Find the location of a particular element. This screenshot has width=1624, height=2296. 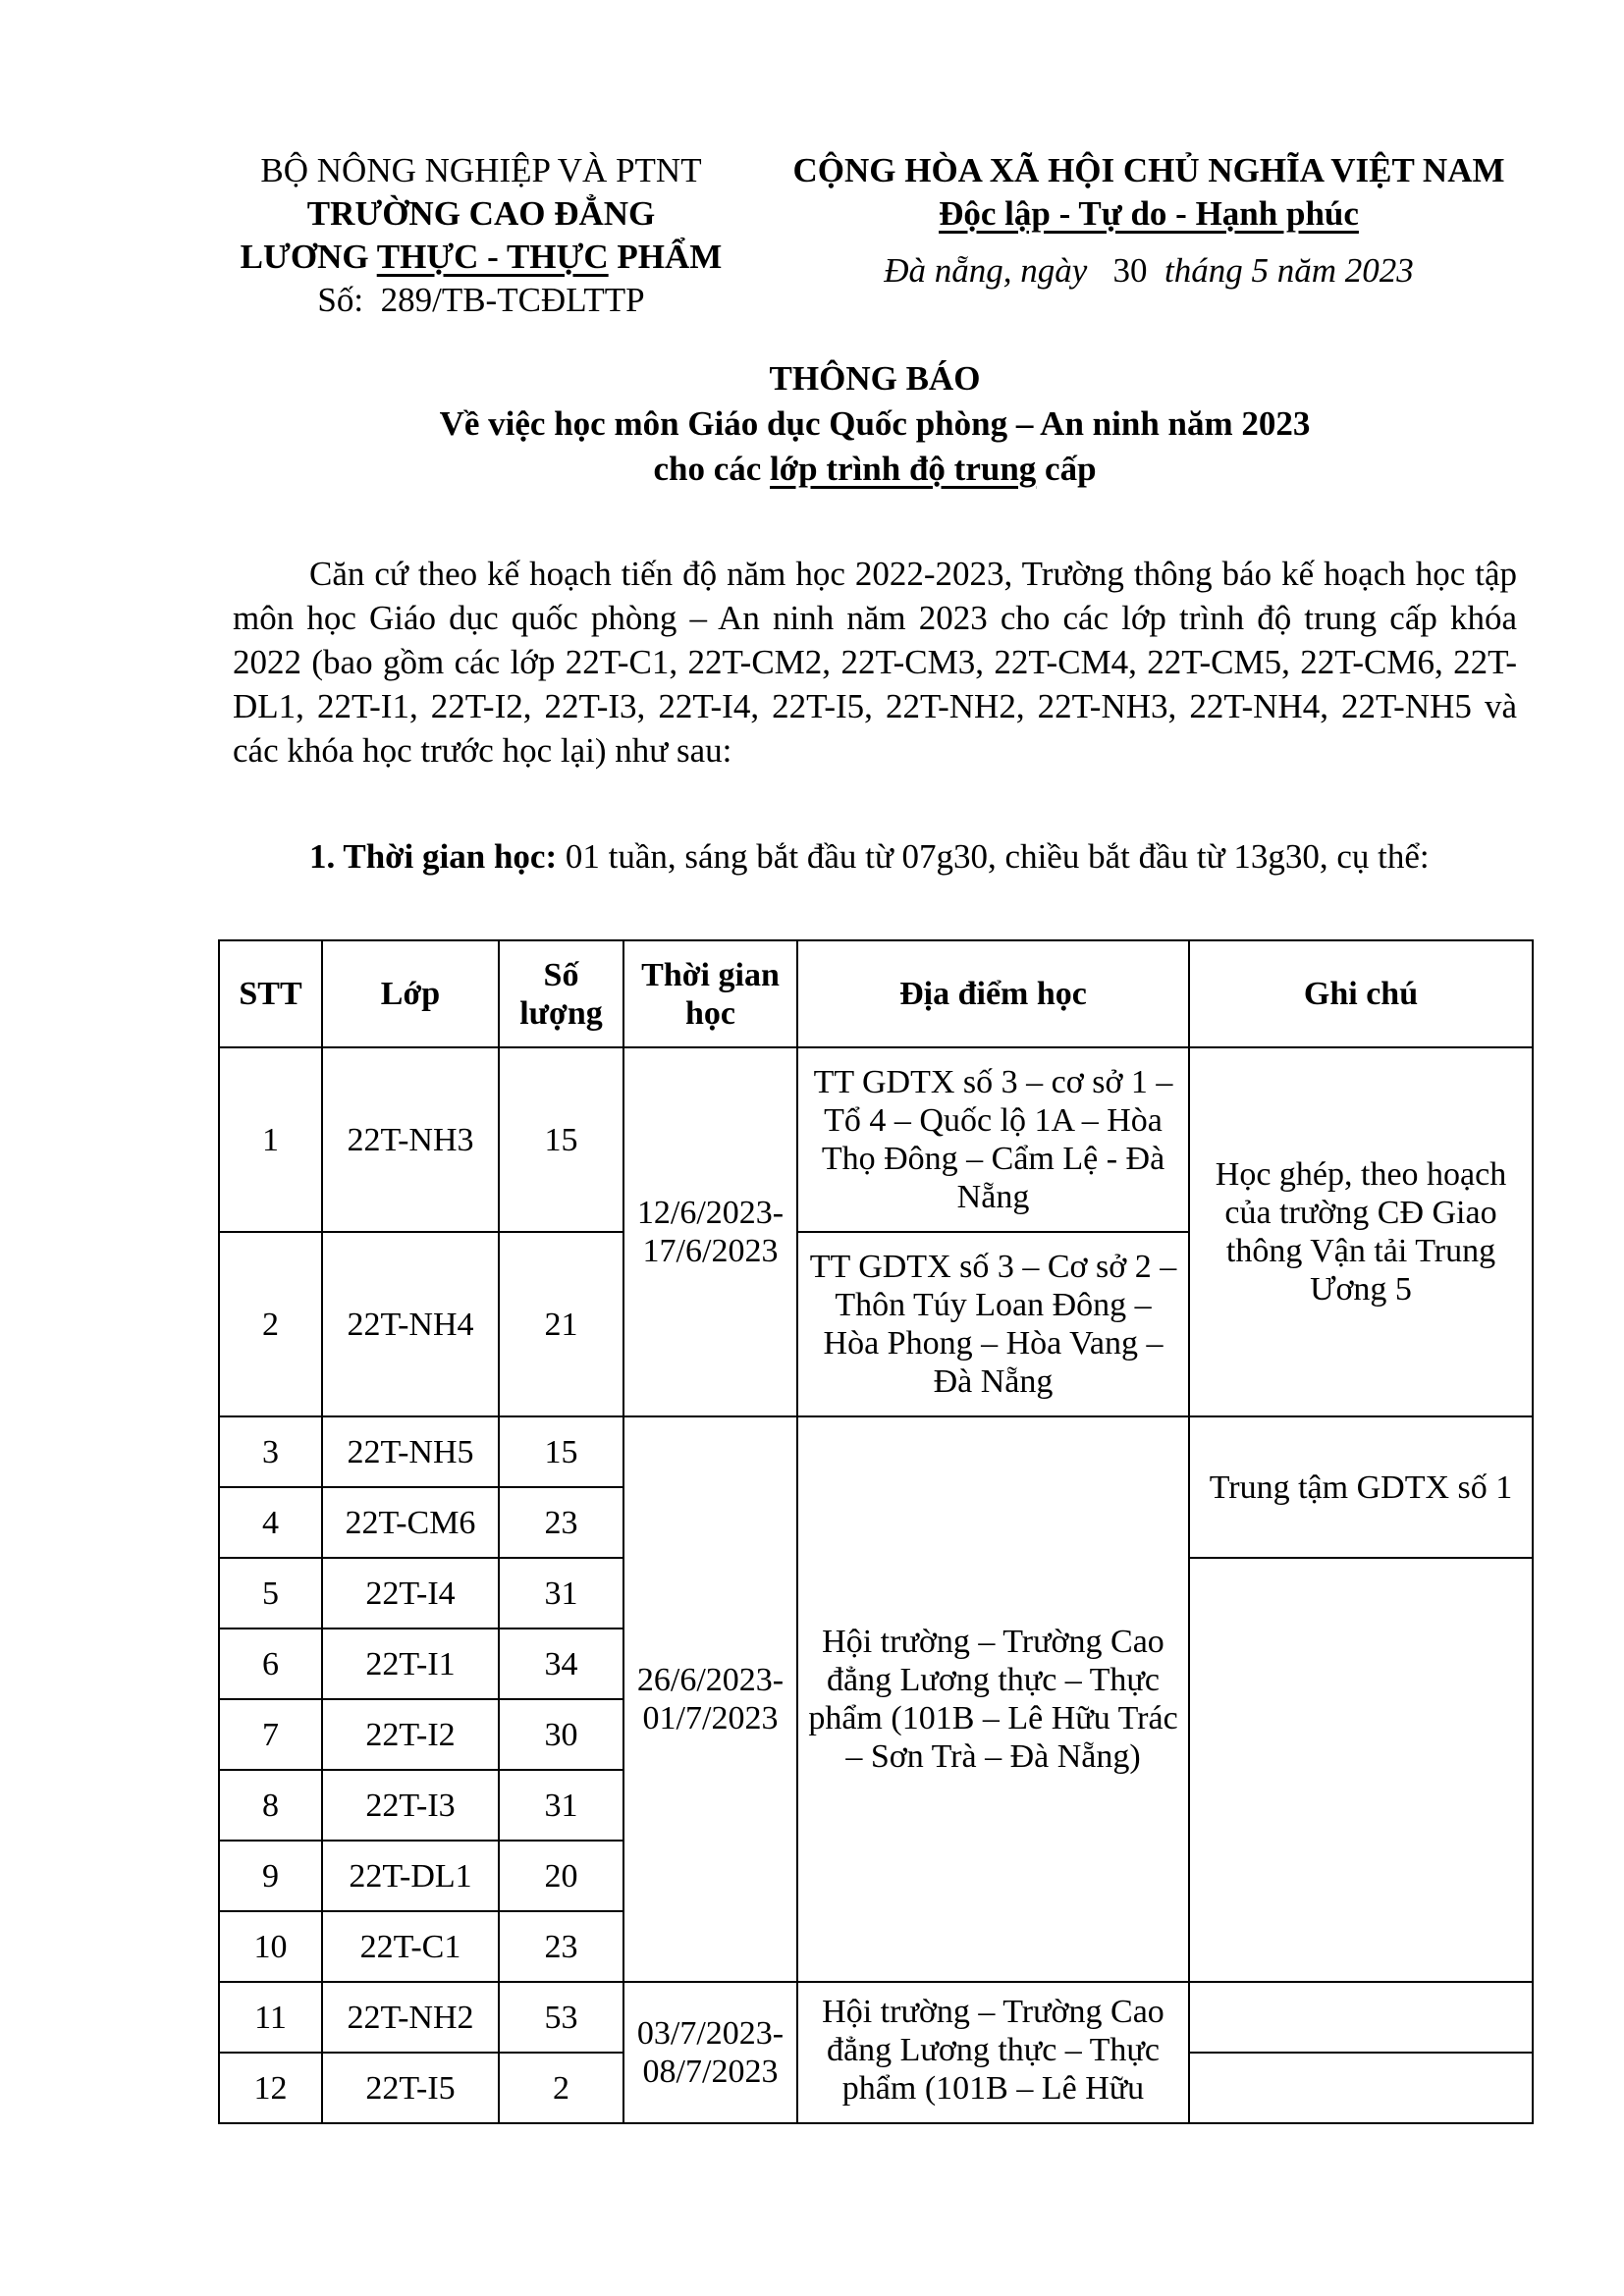

cell-class: 22T-I2 is located at coordinates (410, 1734).